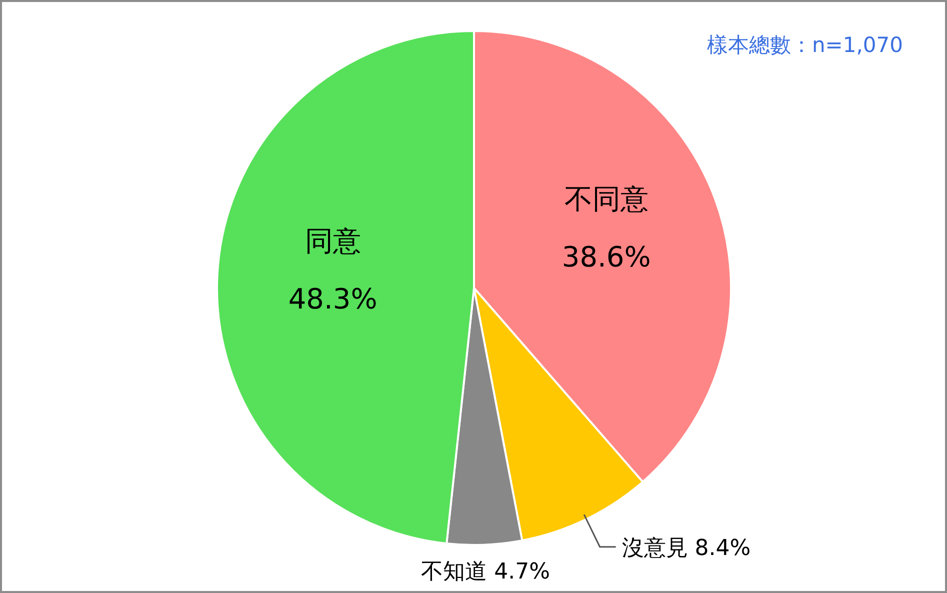 This screenshot has height=593, width=947. Describe the element at coordinates (485, 571) in the screenshot. I see `slice-label: 不知道 4.7%` at that location.